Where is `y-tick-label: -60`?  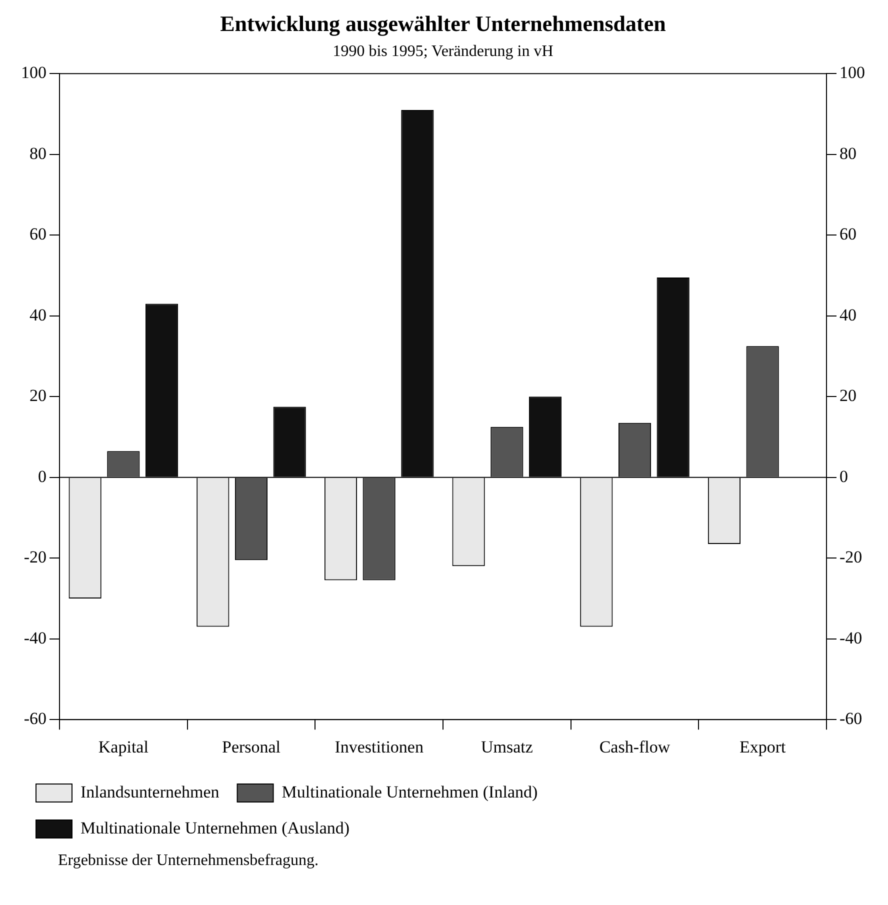 y-tick-label: -60 is located at coordinates (35, 718).